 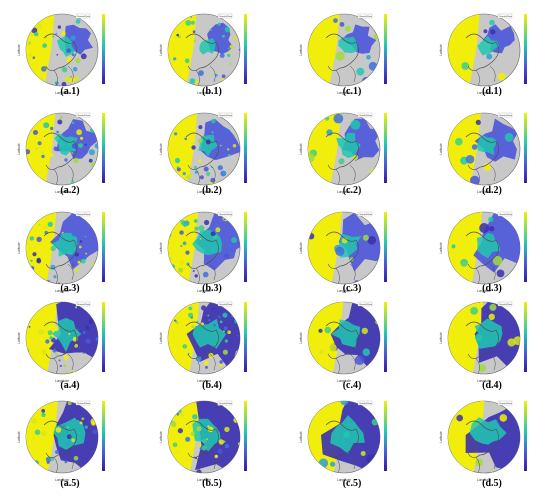 I want to click on panel-caption-b1: (b.1), so click(x=212, y=91).